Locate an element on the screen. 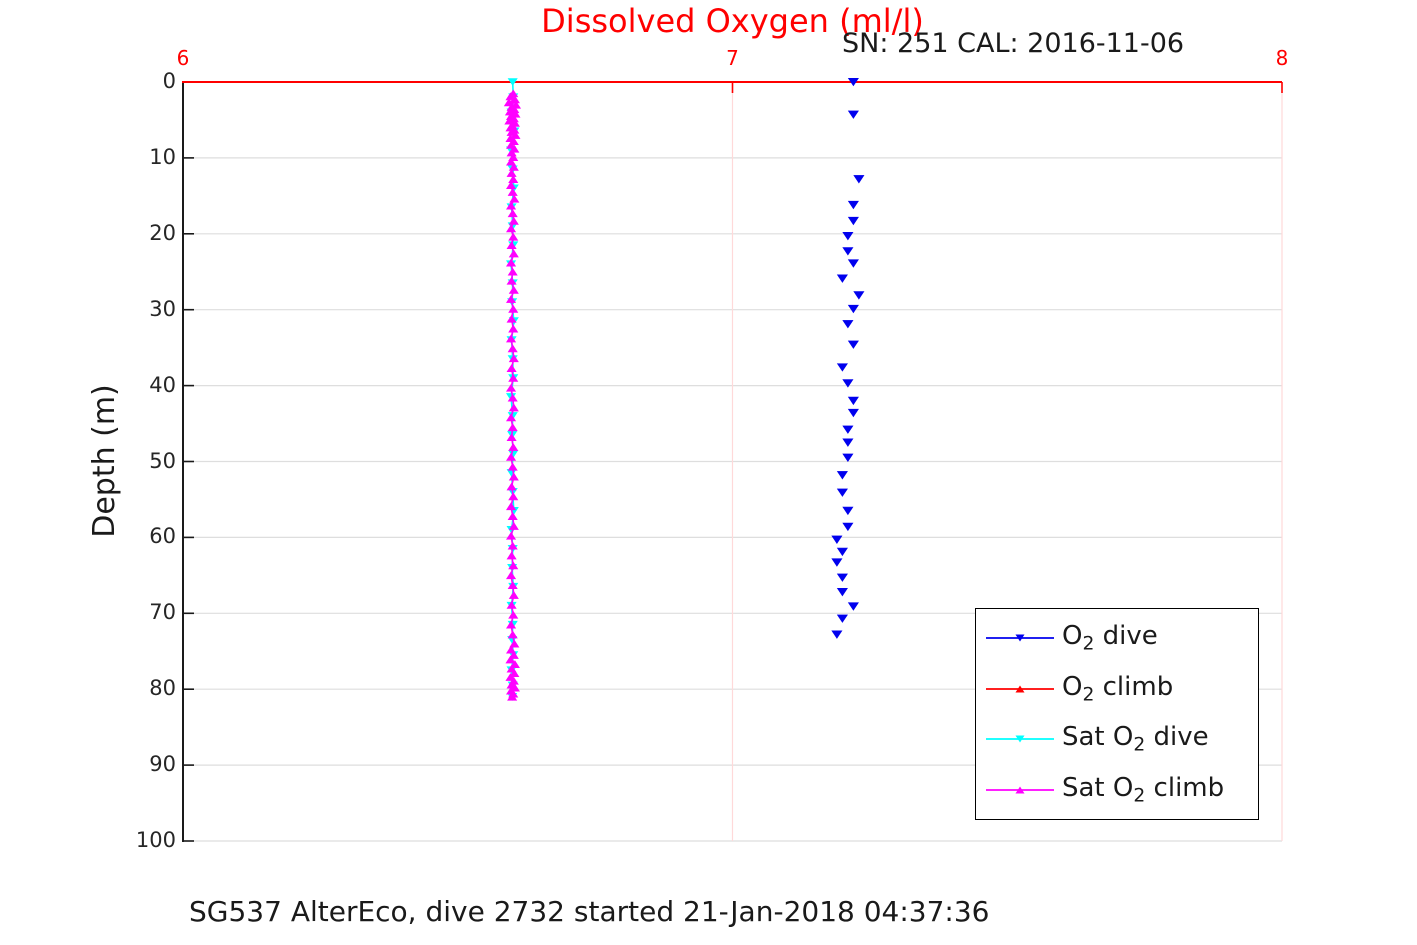  x-tick-label-8: 8 is located at coordinates (1282, 58).